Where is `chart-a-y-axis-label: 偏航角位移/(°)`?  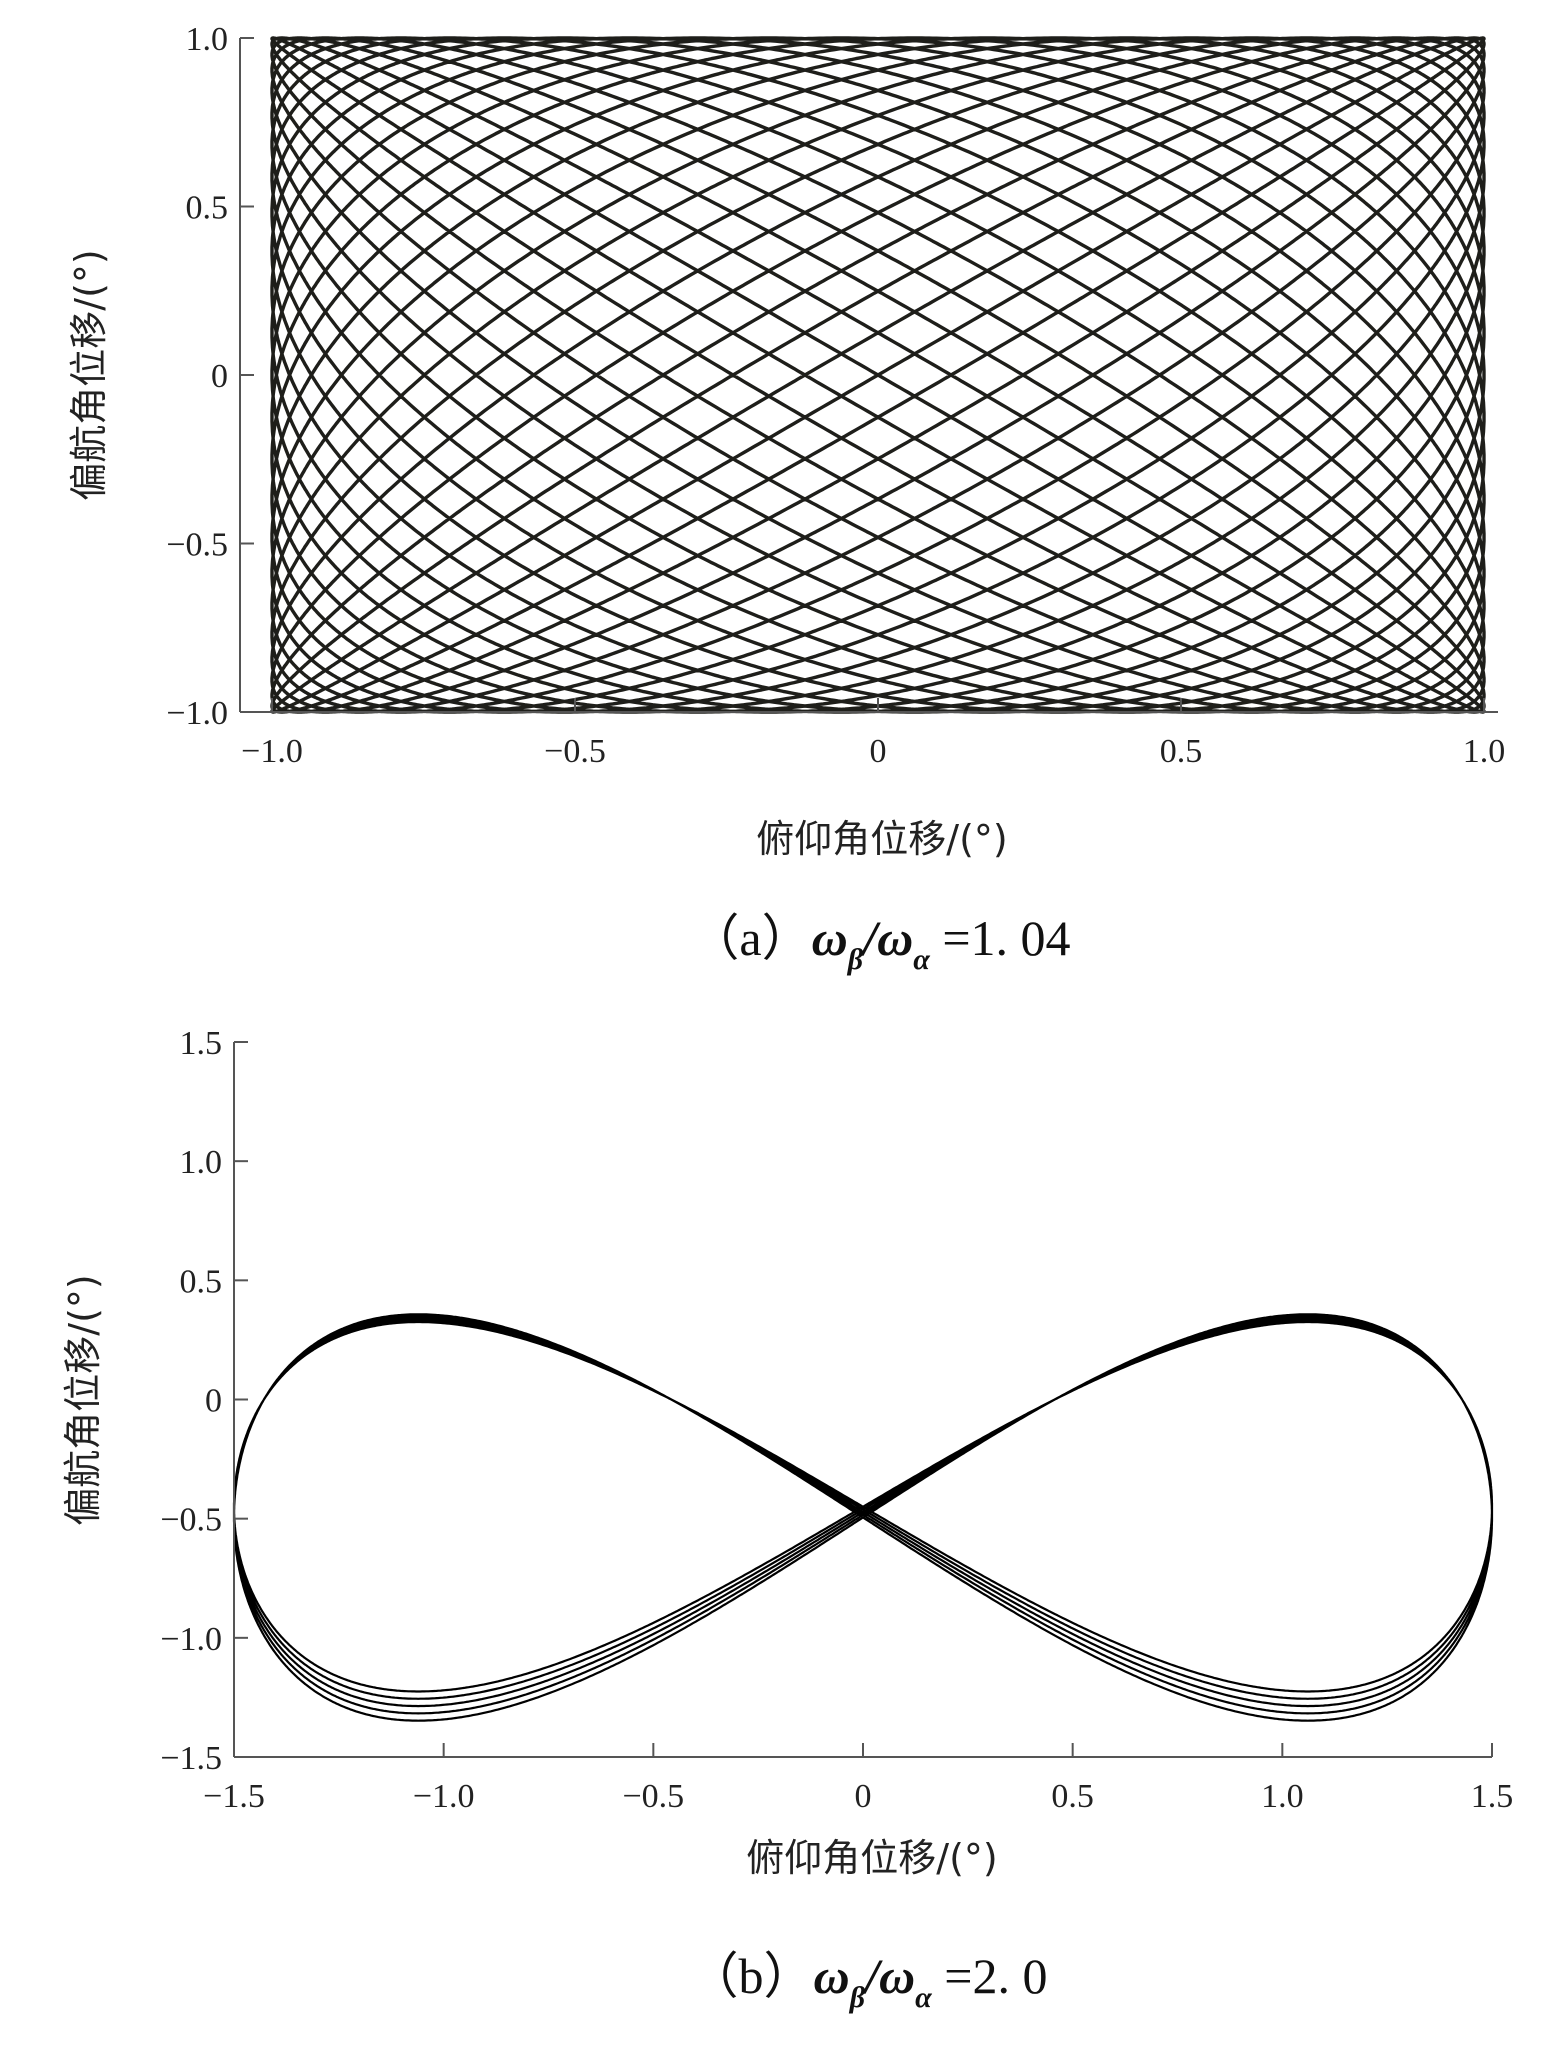
chart-a-y-axis-label: 偏航角位移/(°) is located at coordinates (89, 374).